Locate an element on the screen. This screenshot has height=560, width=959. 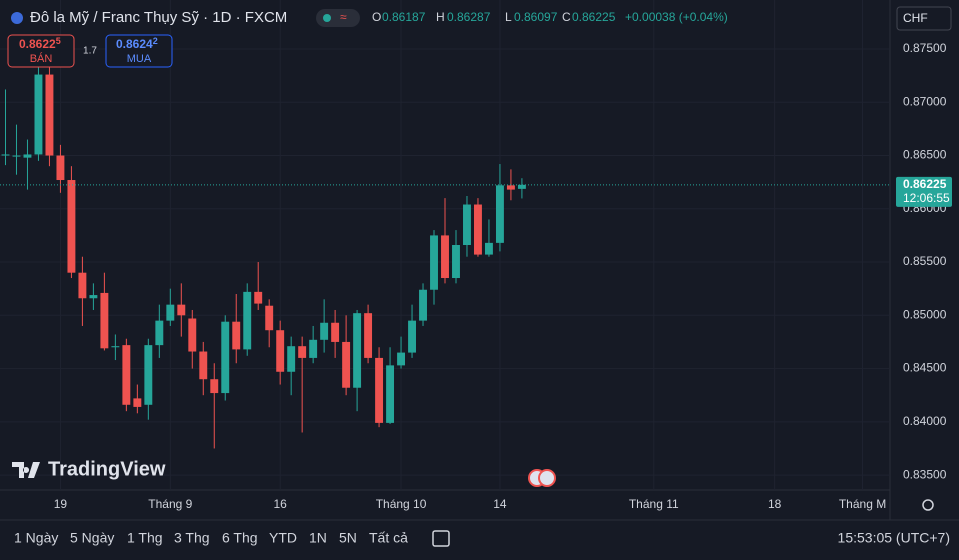
ohlc-label: L is located at coordinates (508, 17).